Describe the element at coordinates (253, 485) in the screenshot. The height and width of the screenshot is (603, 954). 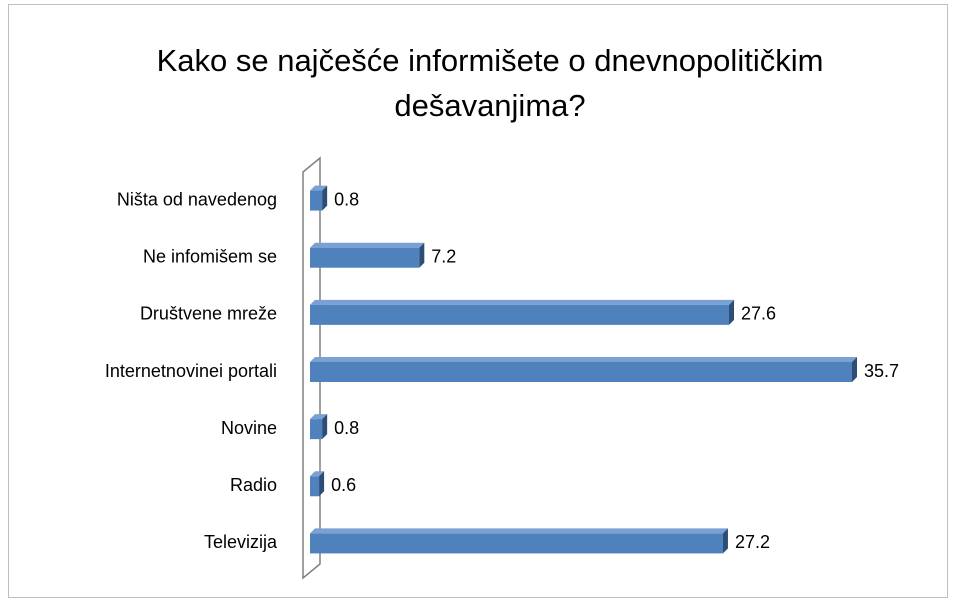
I see `category-label: Radio` at that location.